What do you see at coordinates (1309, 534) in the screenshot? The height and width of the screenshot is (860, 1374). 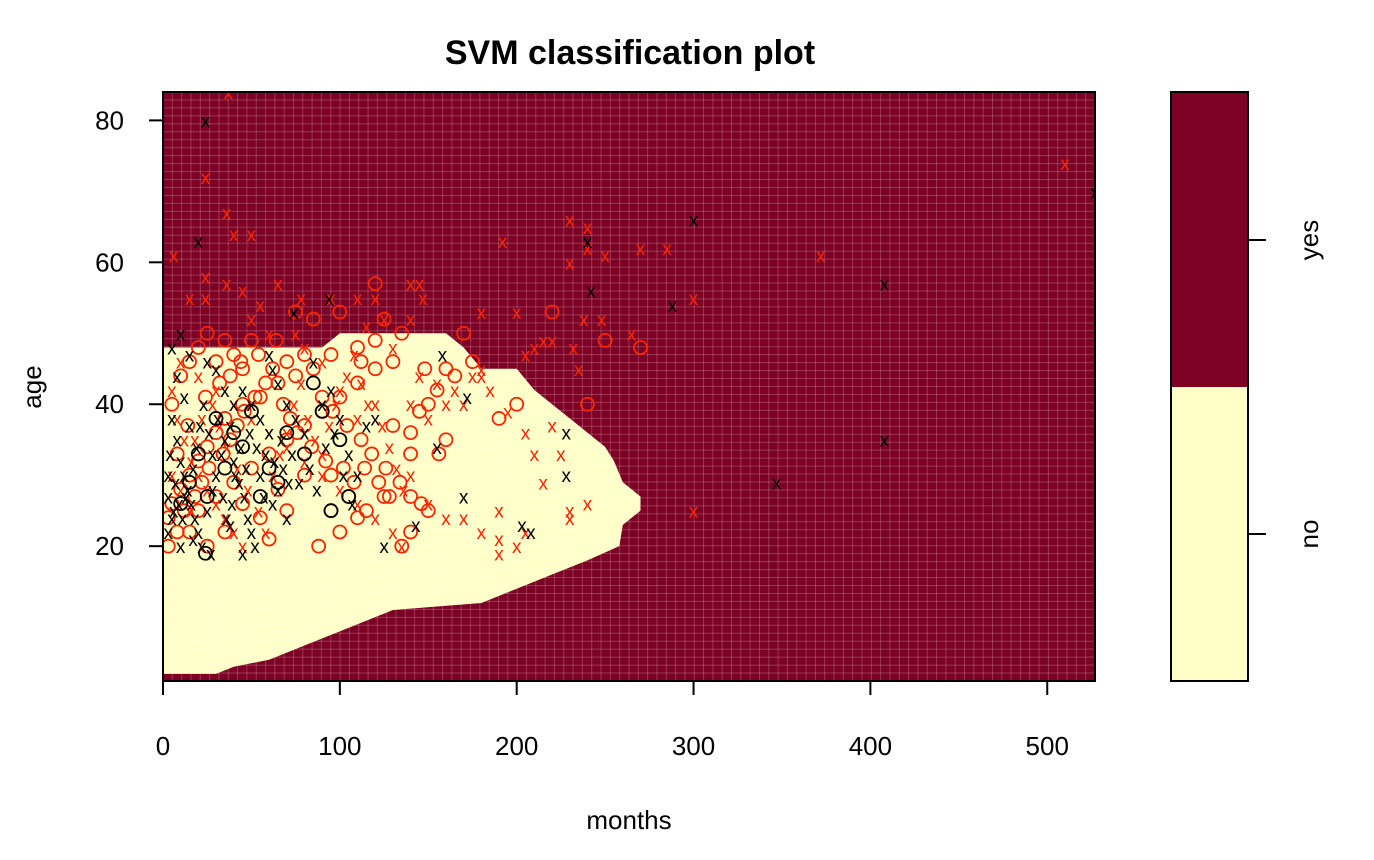 I see `legend-label-no: no` at bounding box center [1309, 534].